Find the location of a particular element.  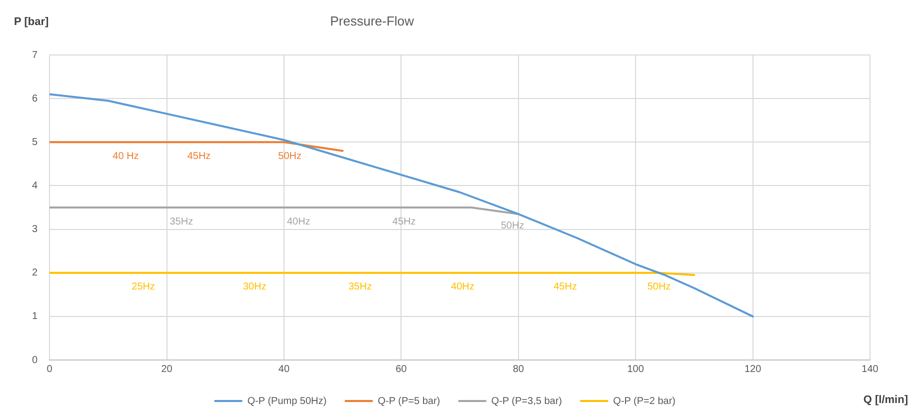

legend-label: Q-P (P=5 bar) is located at coordinates (409, 401).